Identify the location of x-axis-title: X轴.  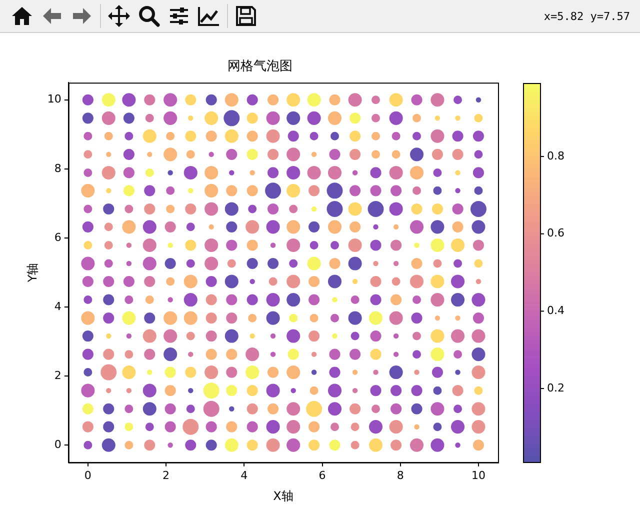
(283, 495).